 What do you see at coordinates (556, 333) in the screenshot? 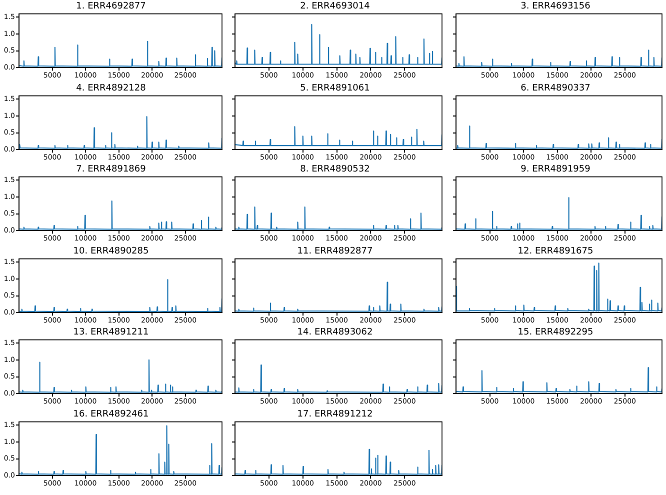
I see `chart-title: 15. ERR4892295` at bounding box center [556, 333].